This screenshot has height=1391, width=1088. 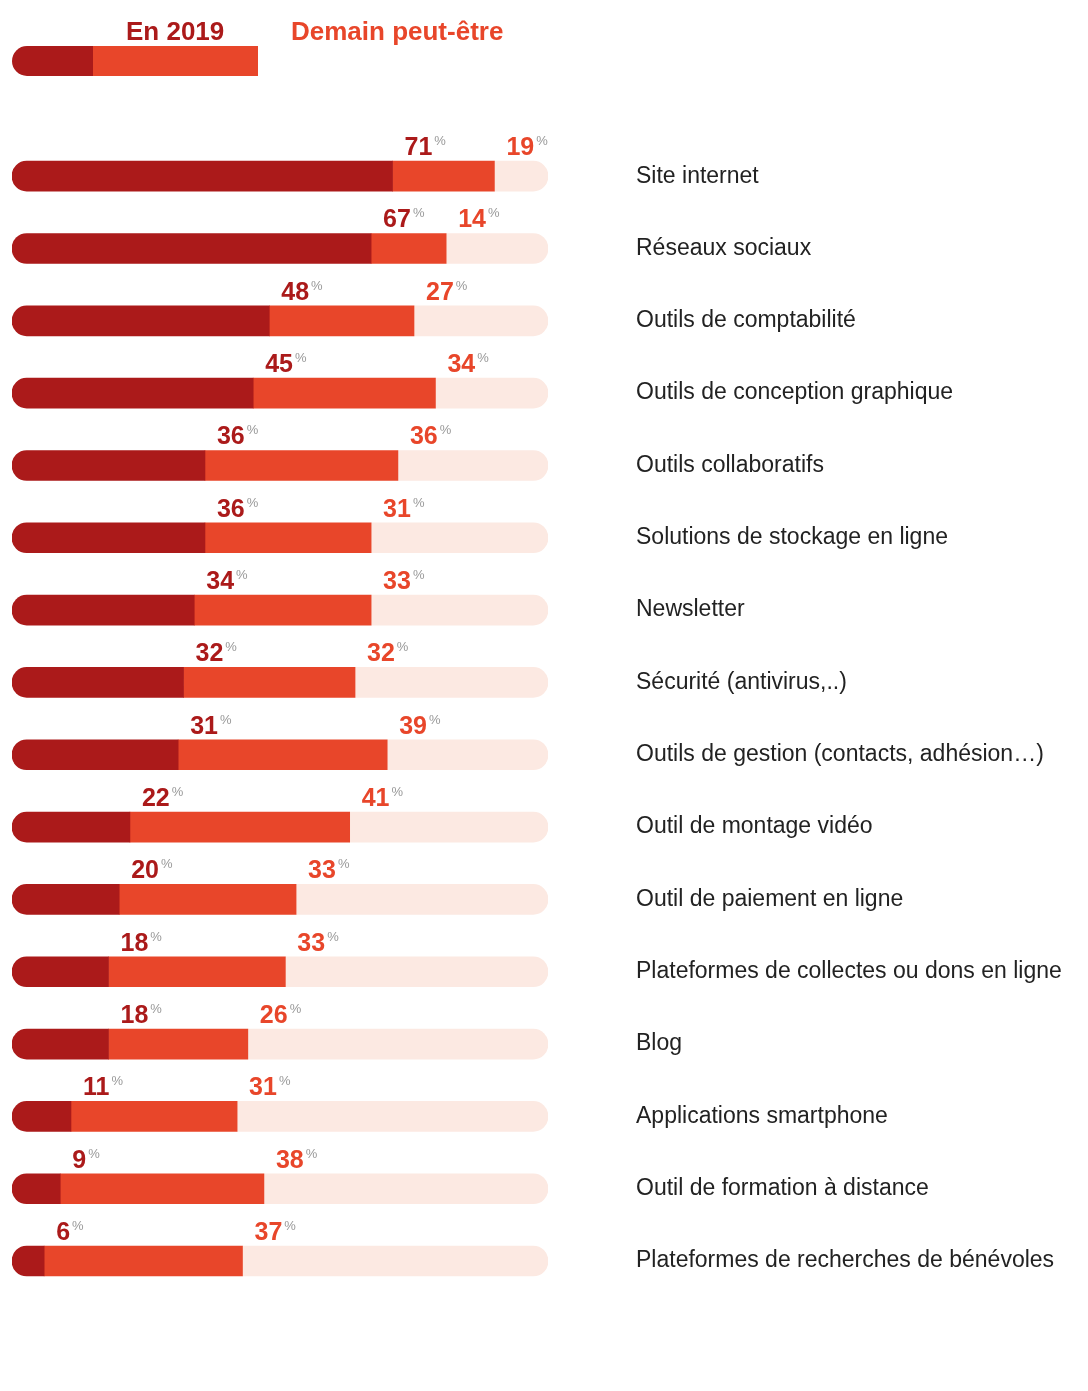 I want to click on data-label: 37%, so click(x=275, y=1231).